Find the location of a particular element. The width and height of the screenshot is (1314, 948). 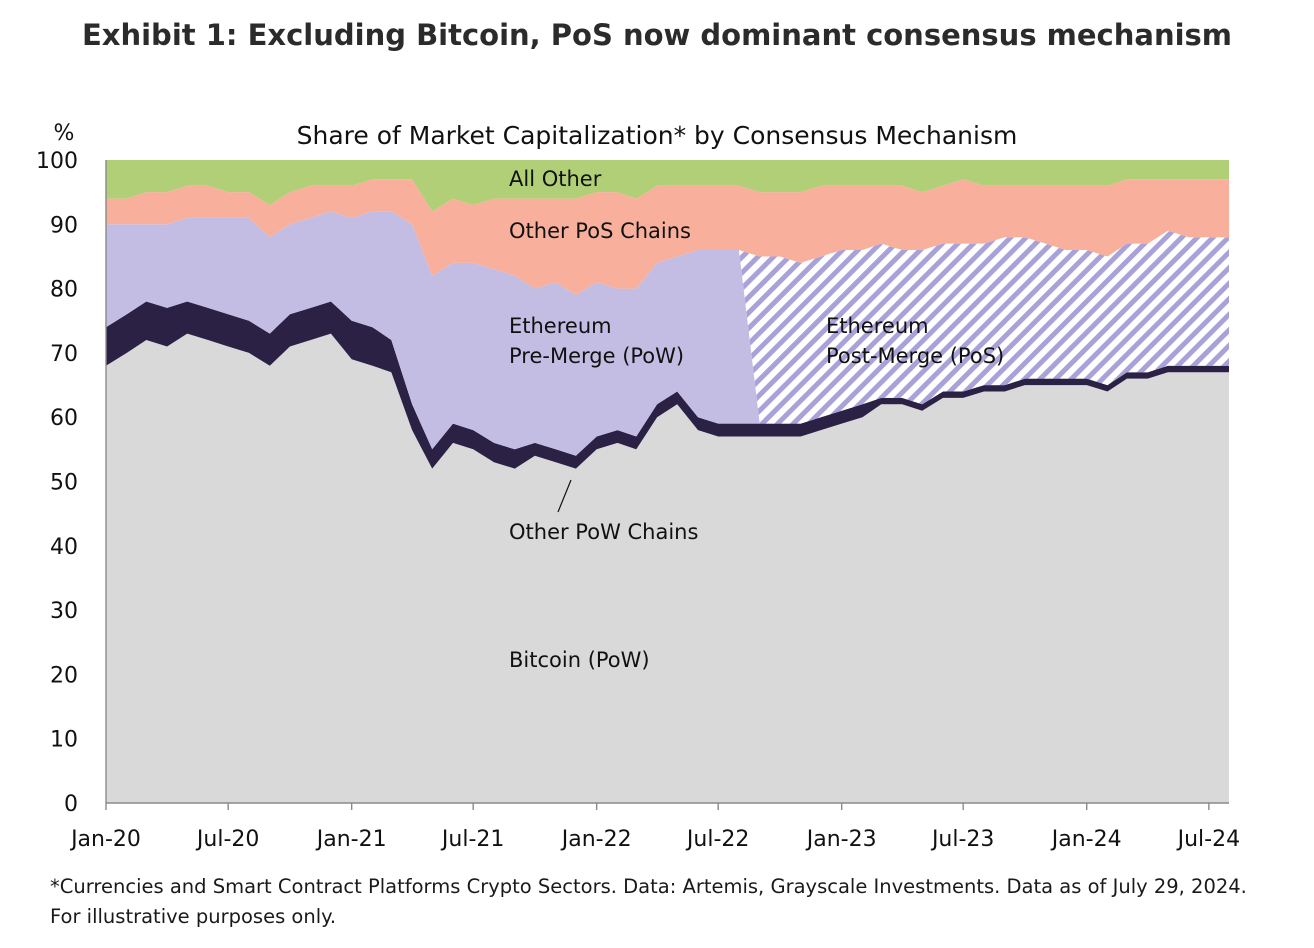

label-other-pos-chains: Other PoS Chains is located at coordinates (600, 231).